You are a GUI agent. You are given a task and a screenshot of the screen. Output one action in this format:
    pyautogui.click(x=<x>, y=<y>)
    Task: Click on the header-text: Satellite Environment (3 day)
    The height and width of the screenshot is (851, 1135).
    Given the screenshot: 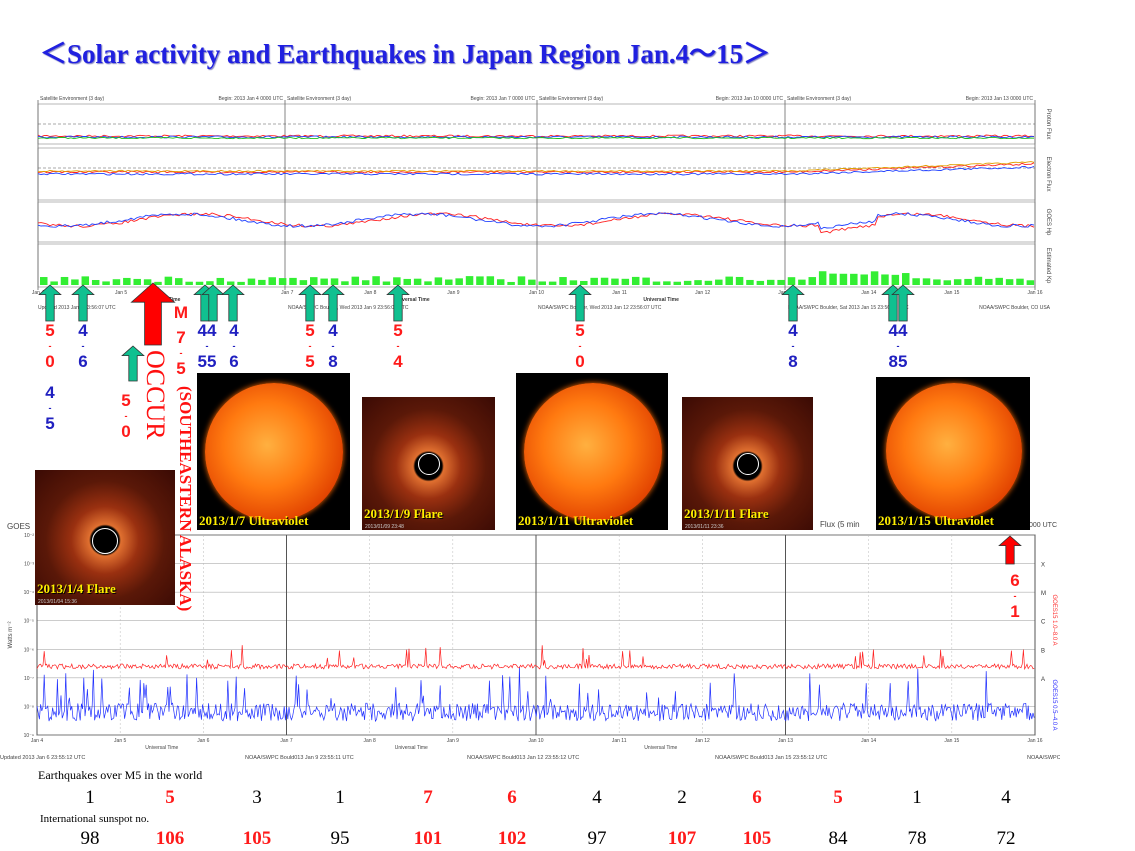 What is the action you would take?
    pyautogui.click(x=819, y=99)
    